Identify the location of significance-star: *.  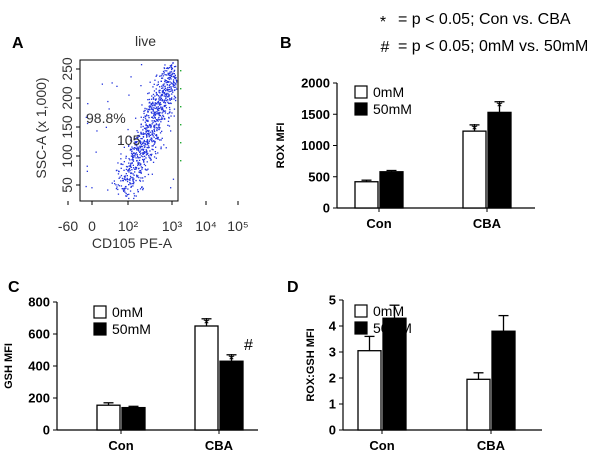
(231, 360).